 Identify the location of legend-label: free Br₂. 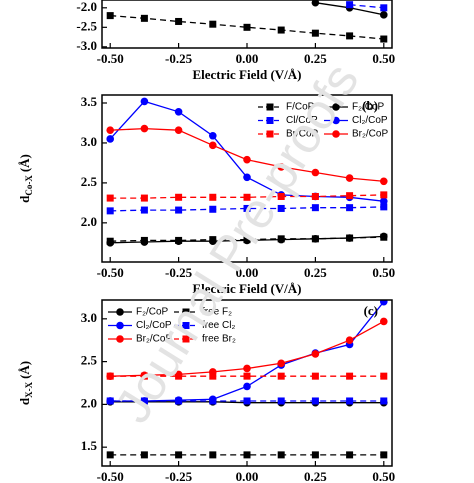
(219, 339).